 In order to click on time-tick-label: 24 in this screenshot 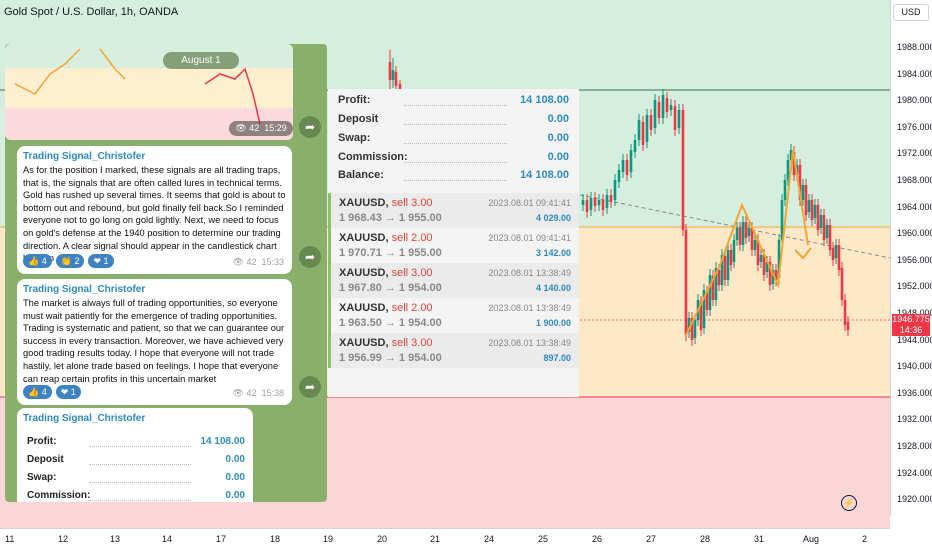, I will do `click(489, 539)`.